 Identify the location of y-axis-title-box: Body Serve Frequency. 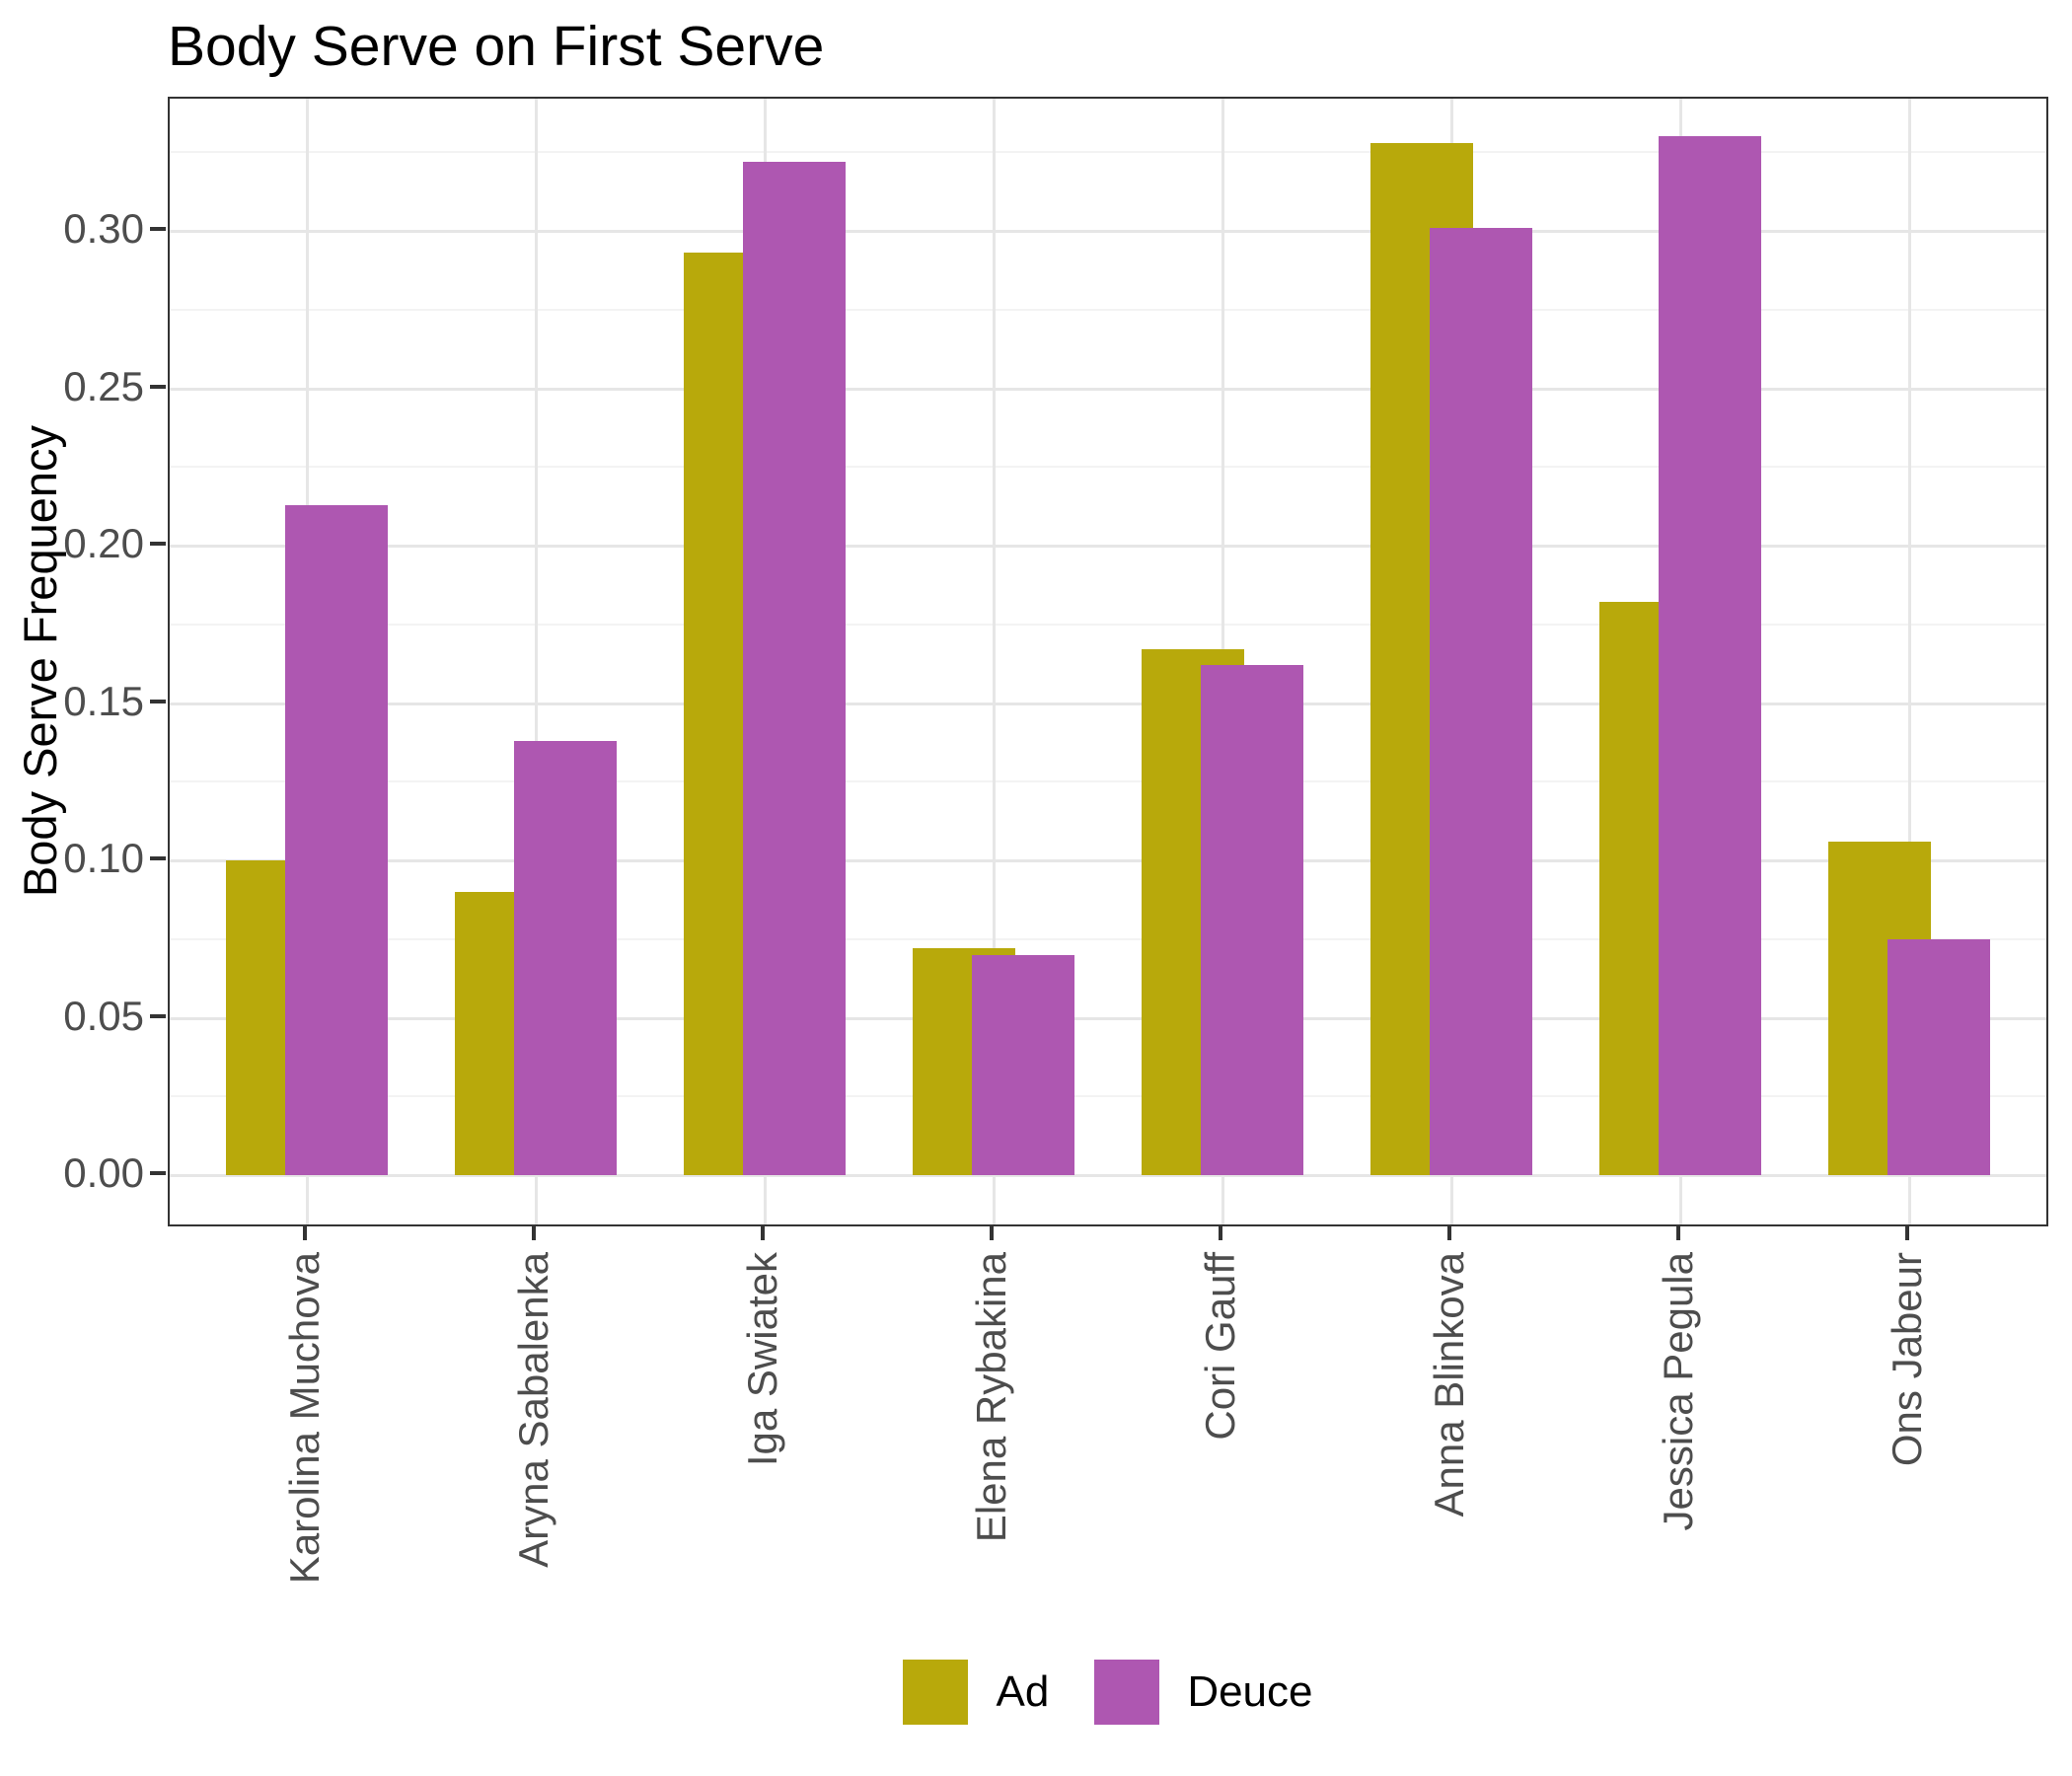
(40, 662).